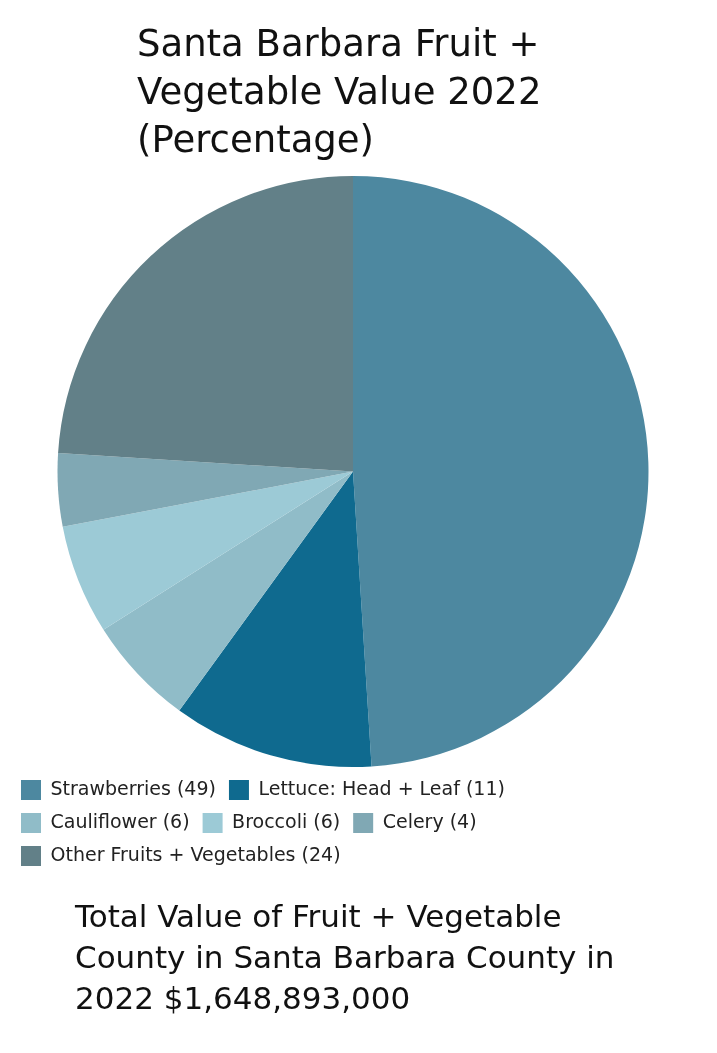  I want to click on chart-title: Santa Barbara Fruit + Vegetable Value 2022 (Percentage), so click(340, 92).